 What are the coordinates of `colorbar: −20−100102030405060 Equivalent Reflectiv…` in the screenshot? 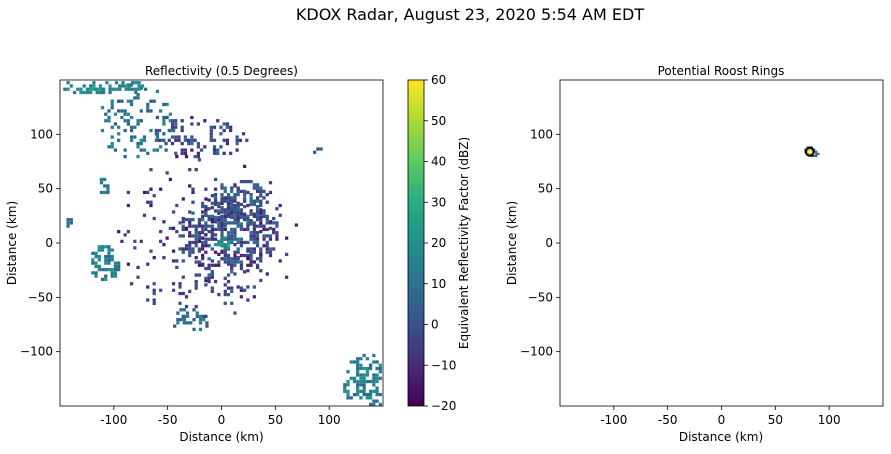 It's located at (439, 243).